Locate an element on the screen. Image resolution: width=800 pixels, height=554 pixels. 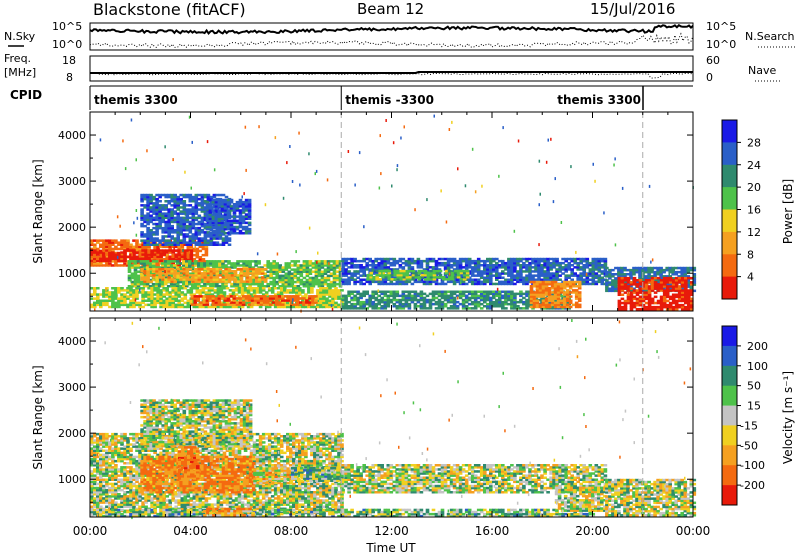
date-title: 15/Jul/2016 is located at coordinates (633, 9).